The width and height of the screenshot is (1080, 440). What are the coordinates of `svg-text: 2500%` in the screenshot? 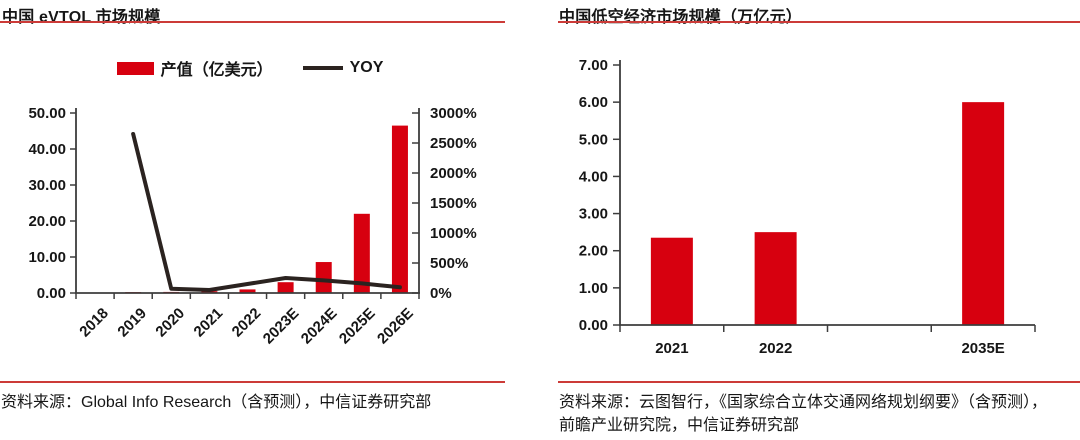 It's located at (453, 143).